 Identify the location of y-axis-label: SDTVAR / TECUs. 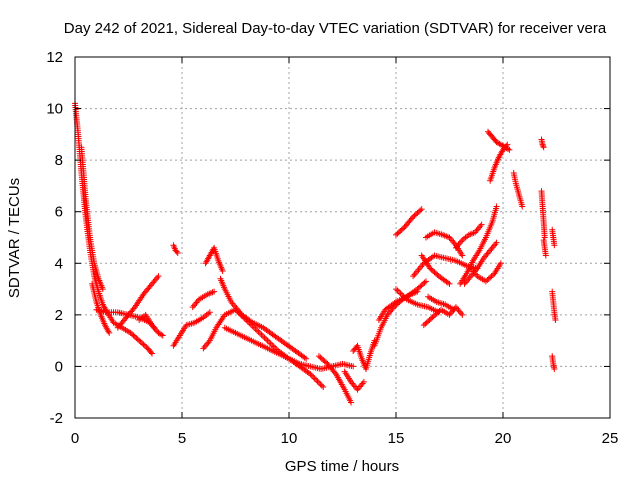
(14, 238).